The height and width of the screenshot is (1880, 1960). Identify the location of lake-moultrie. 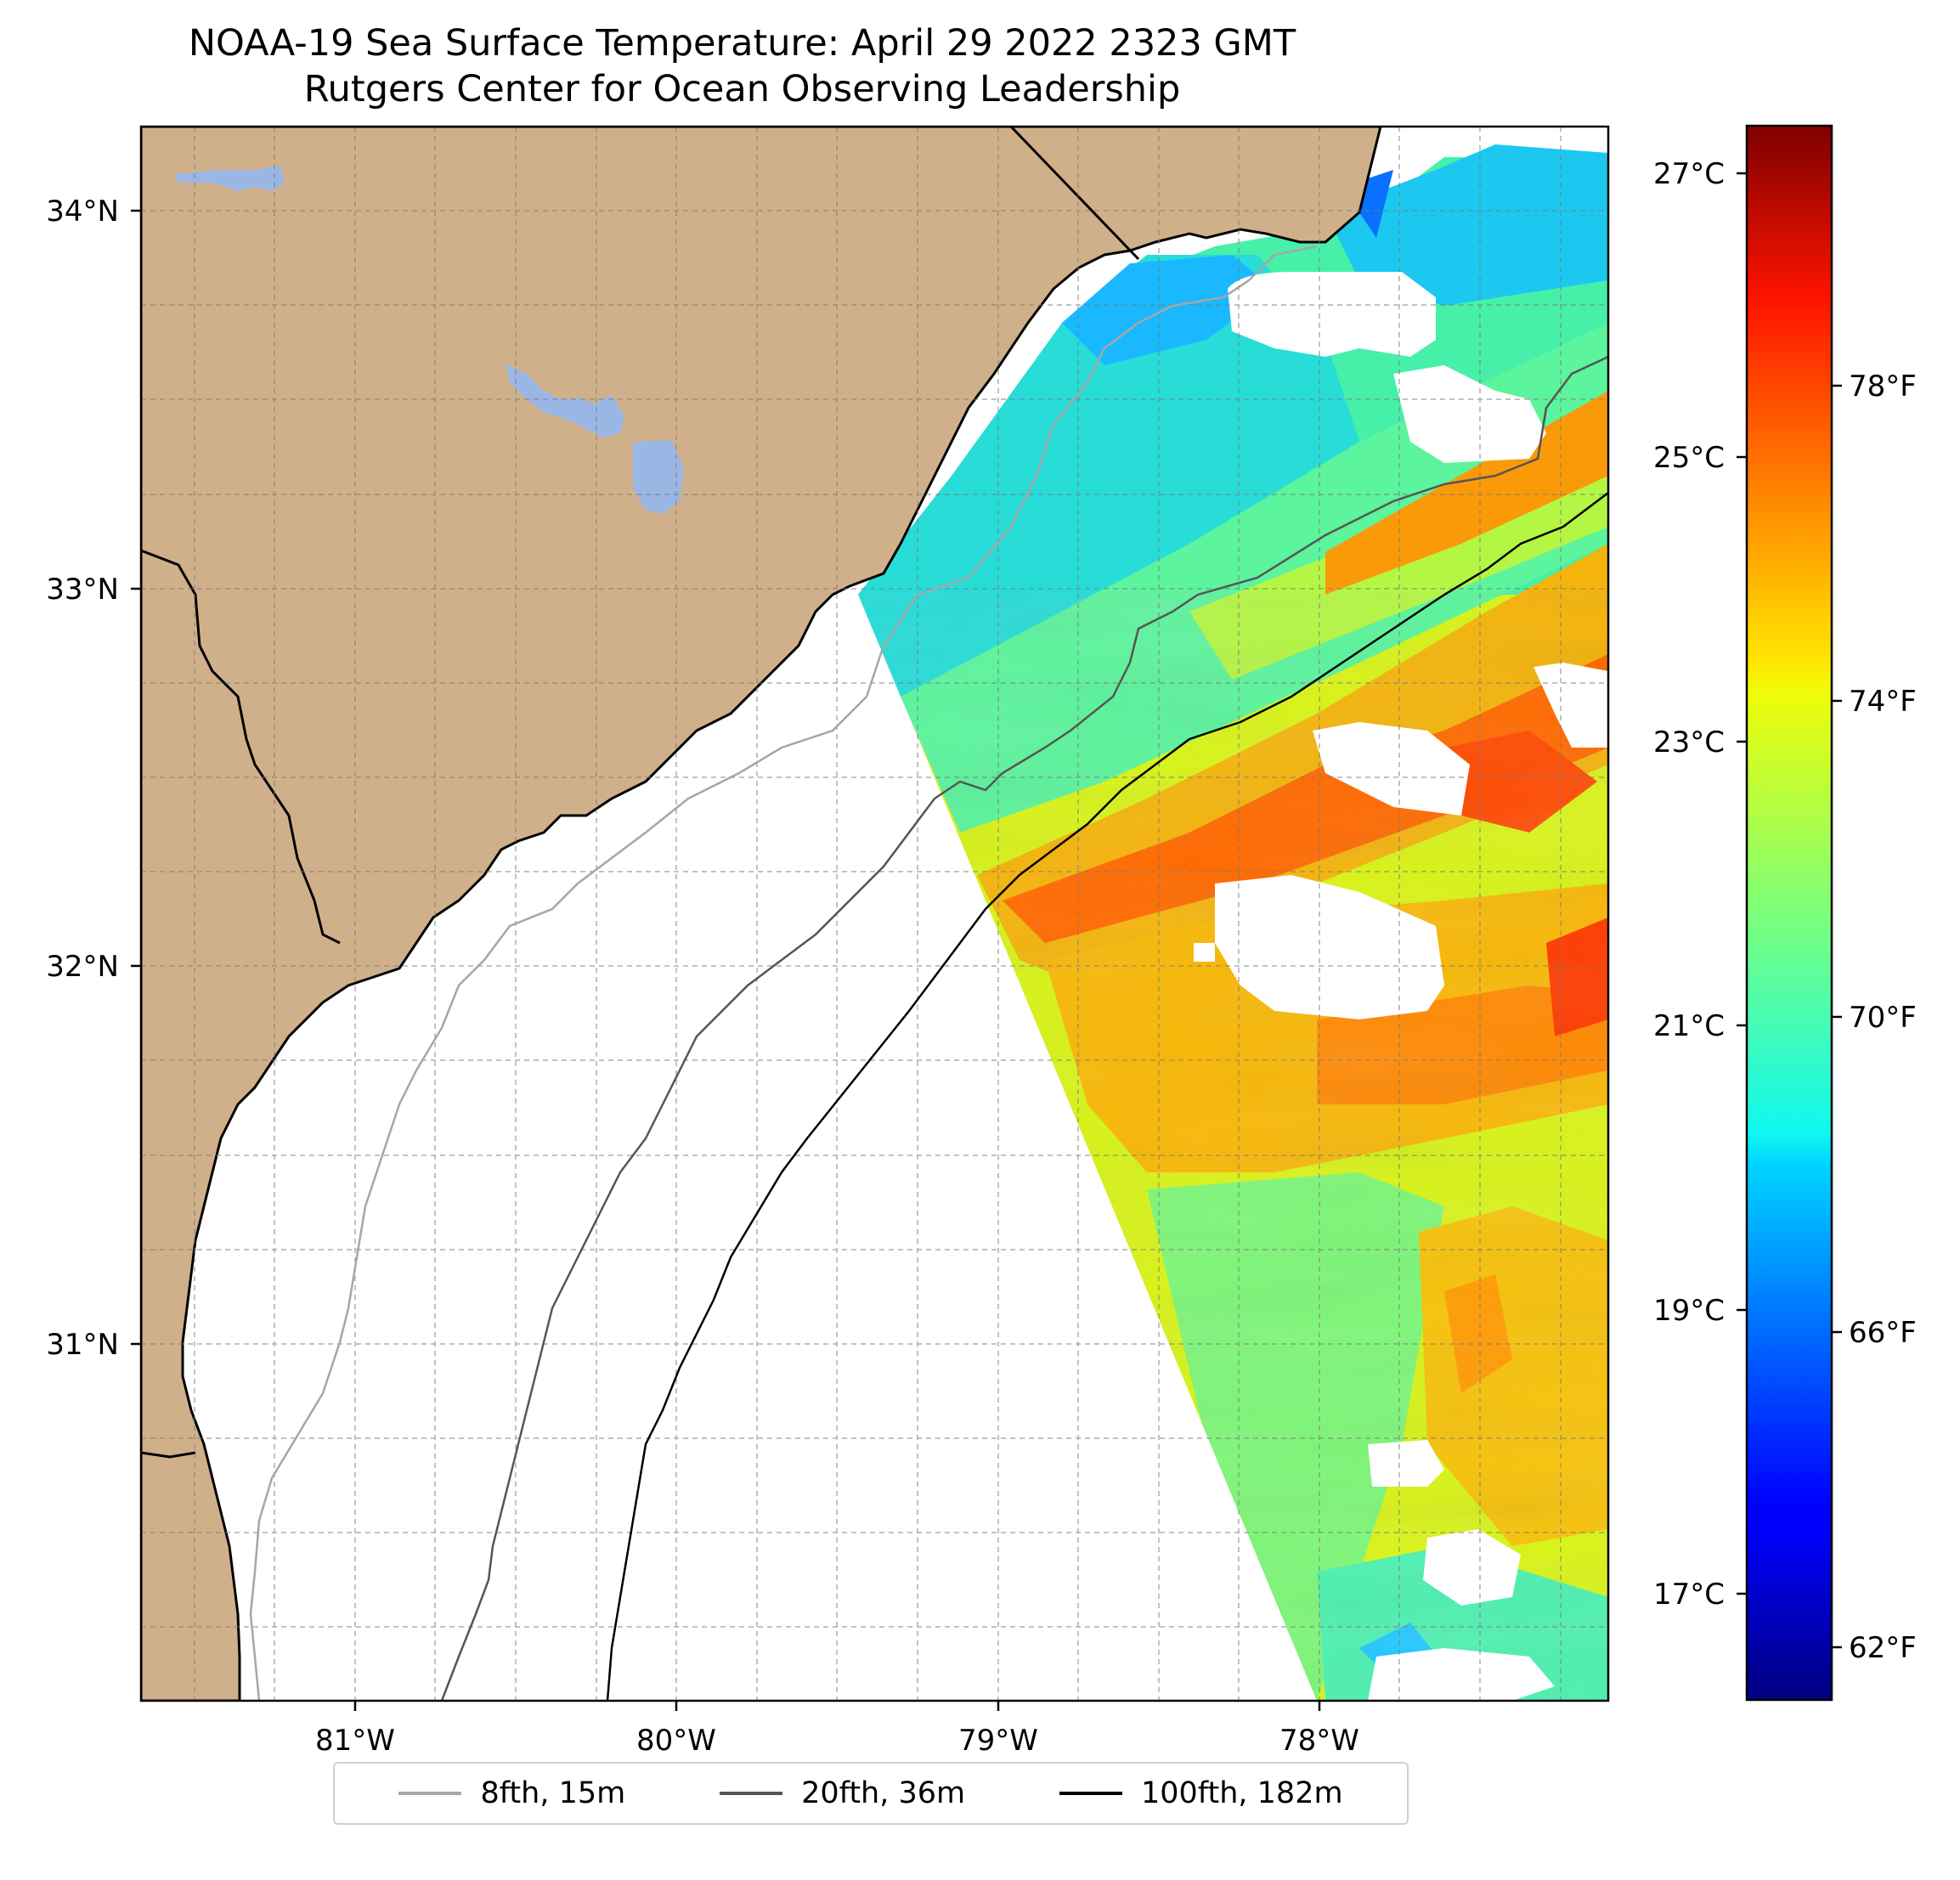
(658, 477).